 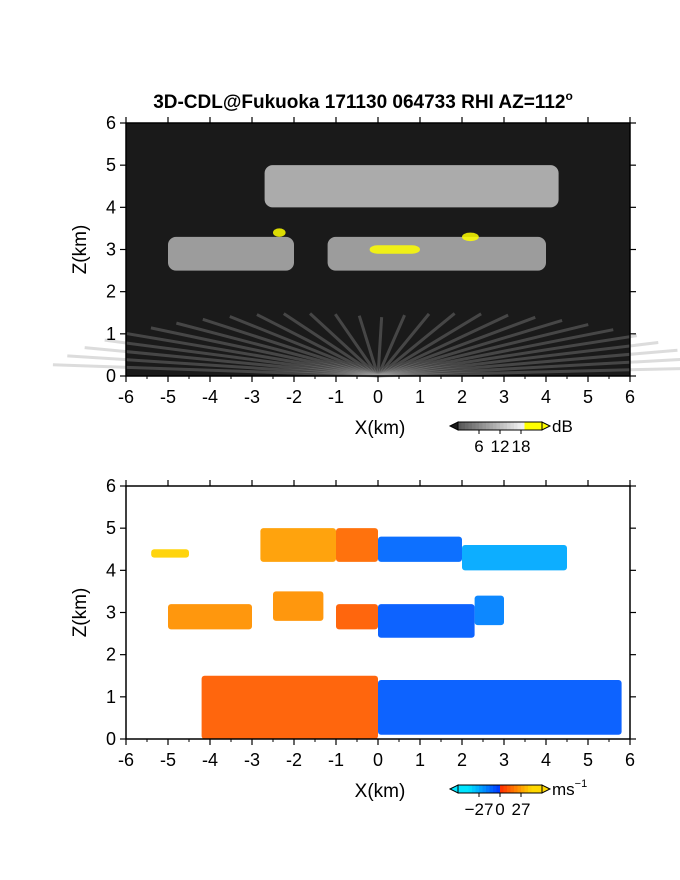 I want to click on colorbar-tick-label: −27, so click(x=479, y=809).